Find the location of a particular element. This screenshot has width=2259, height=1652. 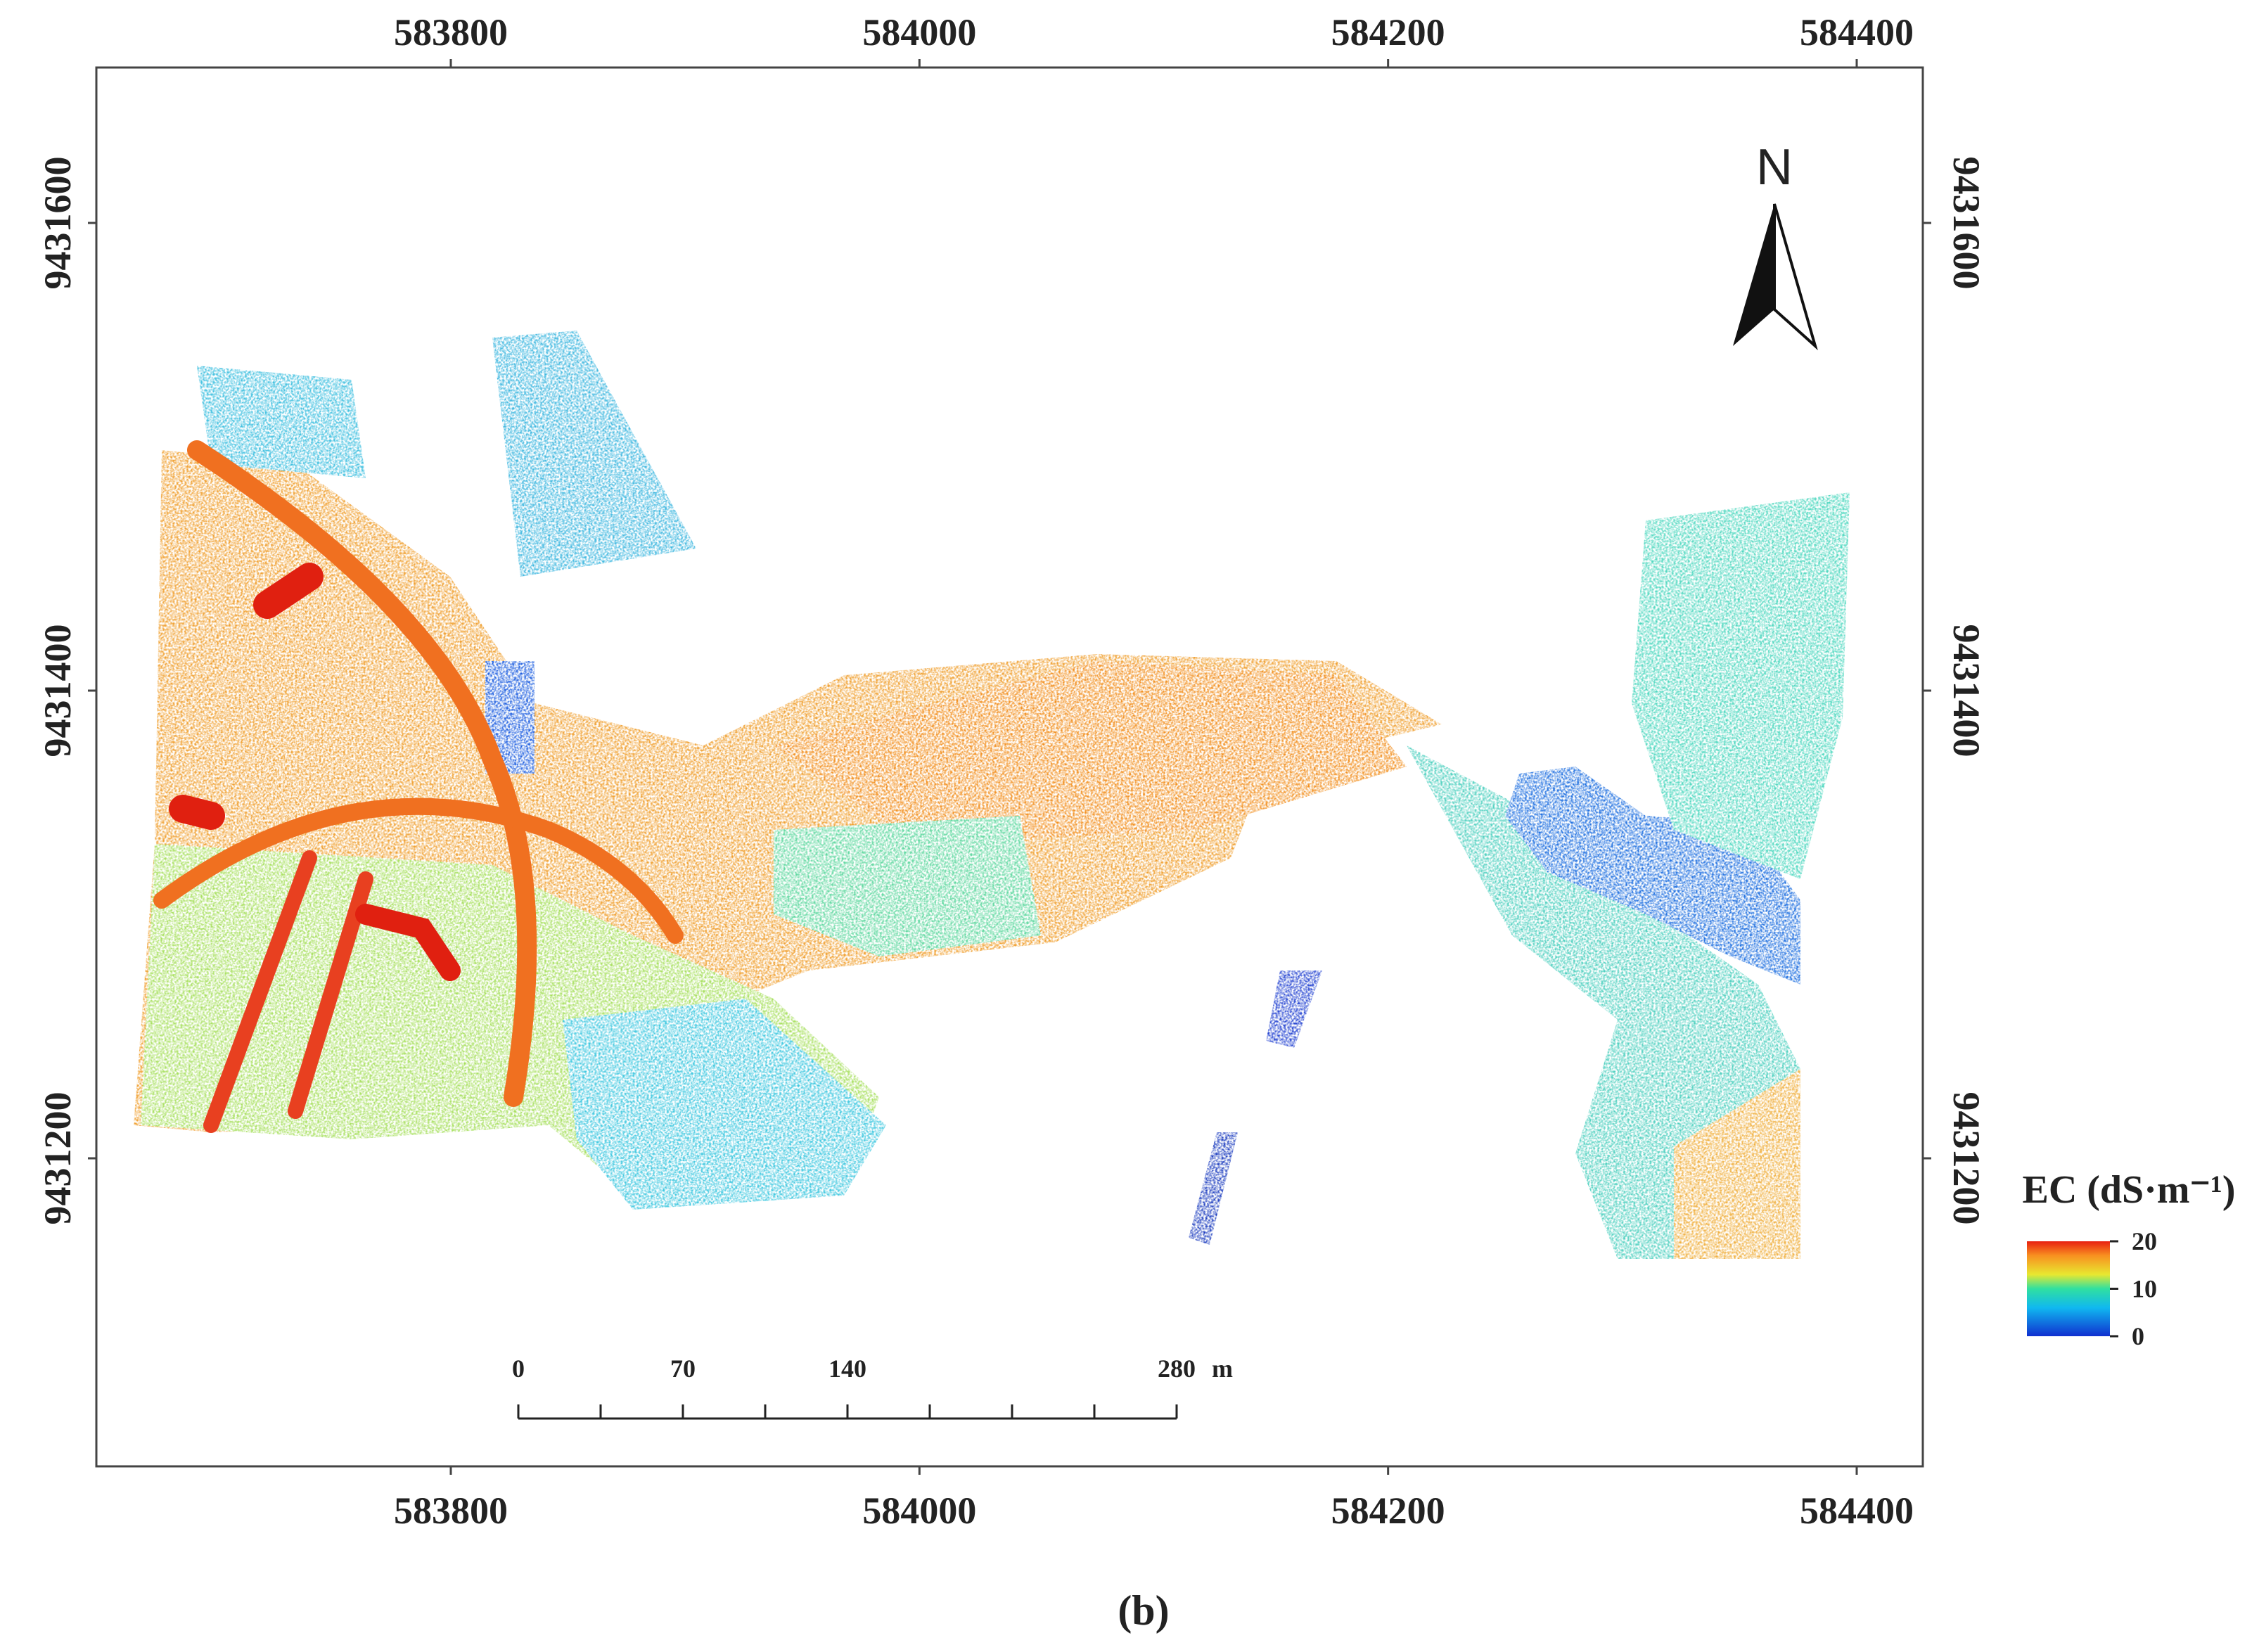

legend-tick-label: 0 is located at coordinates (2138, 1336).